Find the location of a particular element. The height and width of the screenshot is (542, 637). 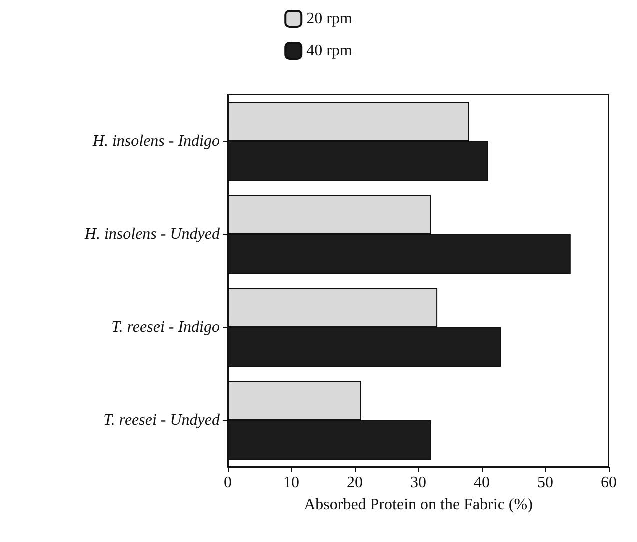

x-tick-label: 0 is located at coordinates (228, 483).